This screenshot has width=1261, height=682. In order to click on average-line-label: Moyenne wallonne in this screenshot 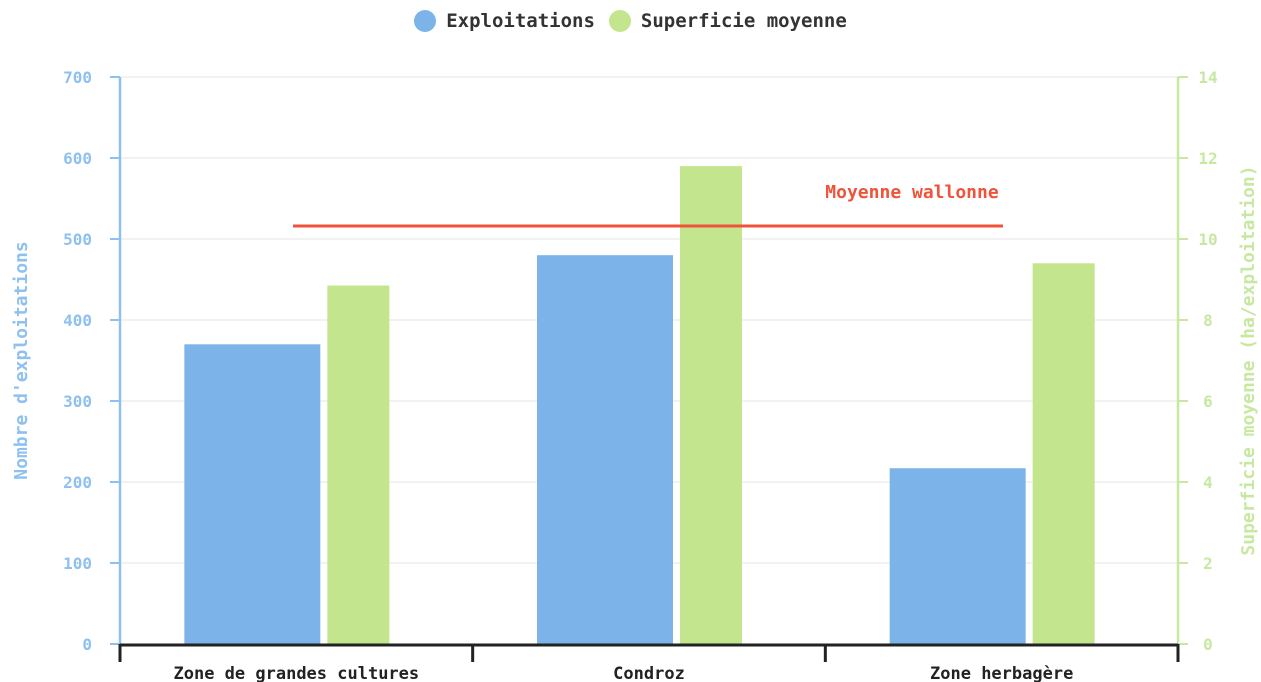, I will do `click(912, 192)`.